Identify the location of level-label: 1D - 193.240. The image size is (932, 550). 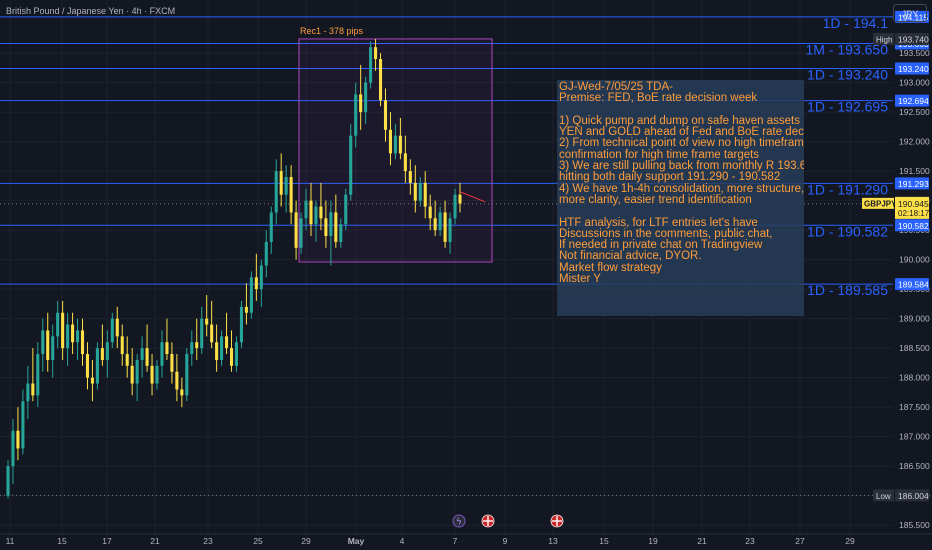
(847, 74).